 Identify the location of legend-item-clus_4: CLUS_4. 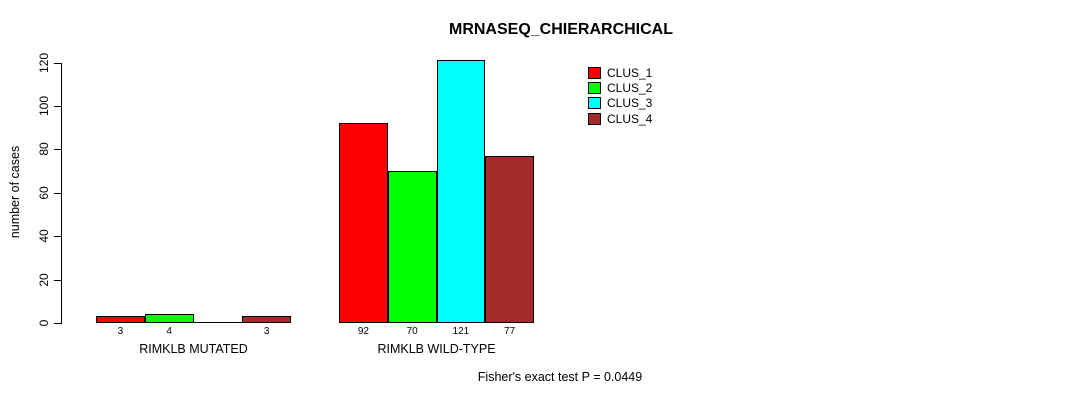
(620, 118).